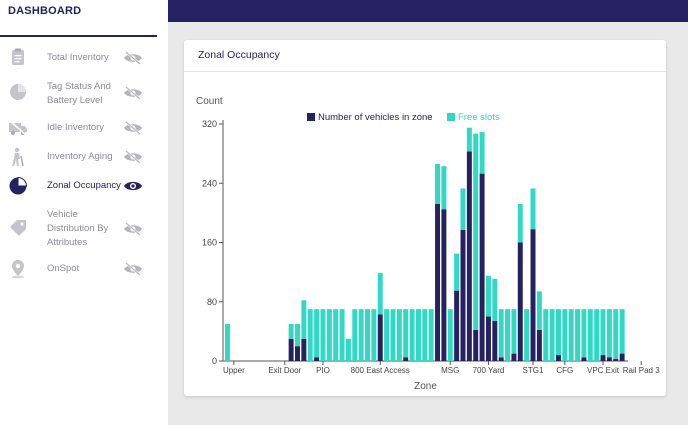 The width and height of the screenshot is (688, 425). I want to click on brand-title: DASHBOARD, so click(45, 11).